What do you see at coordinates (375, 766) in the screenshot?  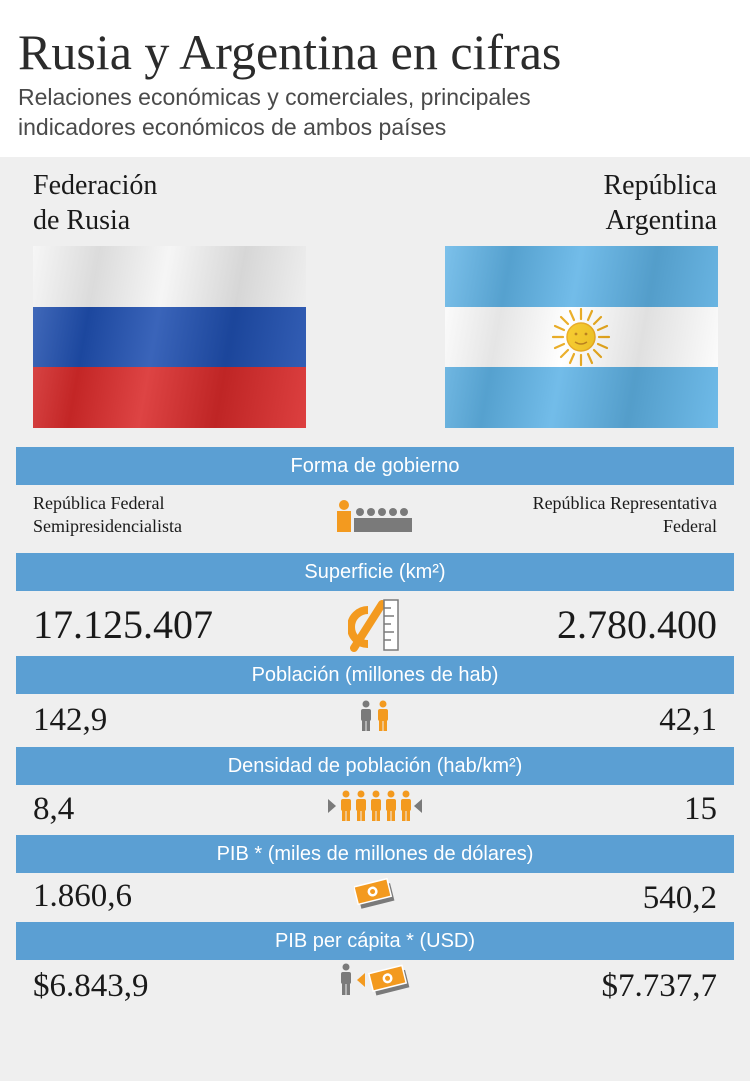 I see `section-bar-densidad: Densidad de población (hab/km²)` at bounding box center [375, 766].